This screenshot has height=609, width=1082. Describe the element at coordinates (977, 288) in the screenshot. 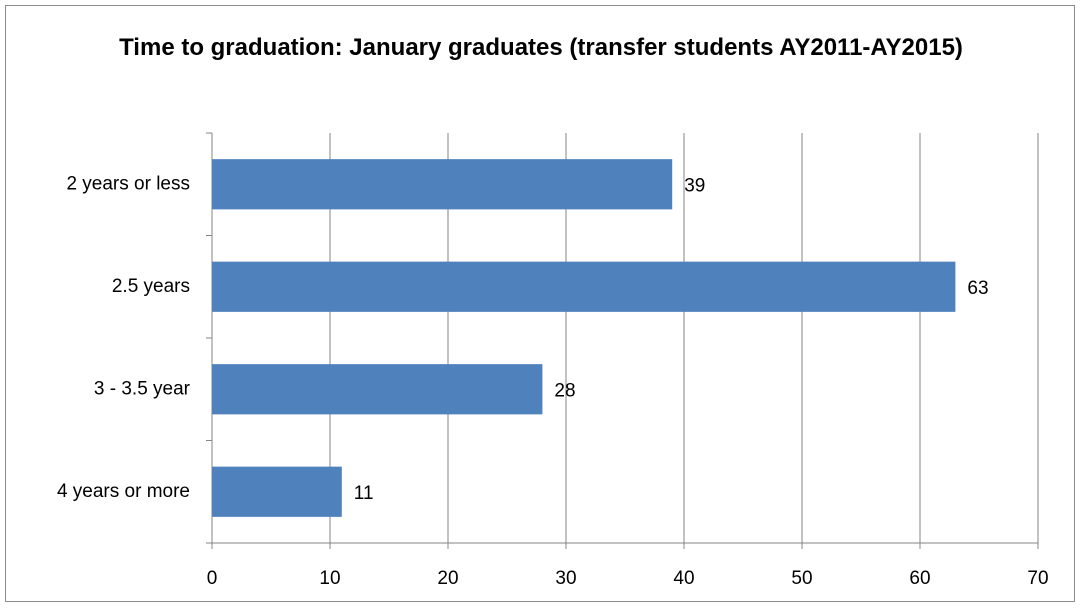

I see `data-label: 63` at that location.